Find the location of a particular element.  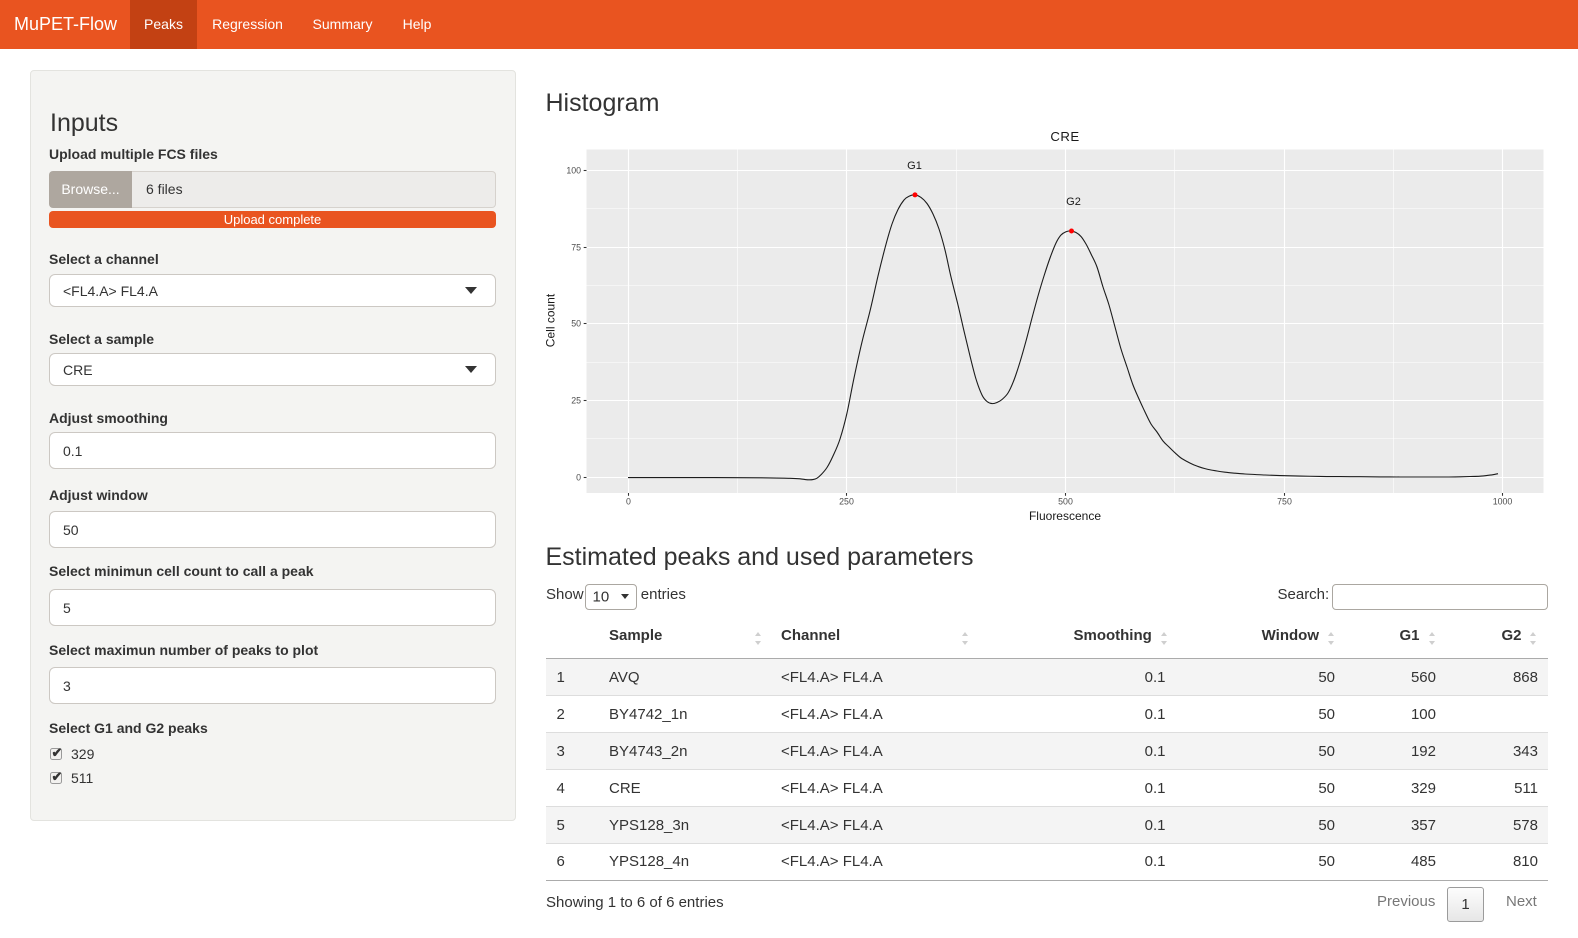

svg-text: 100 is located at coordinates (573, 171).